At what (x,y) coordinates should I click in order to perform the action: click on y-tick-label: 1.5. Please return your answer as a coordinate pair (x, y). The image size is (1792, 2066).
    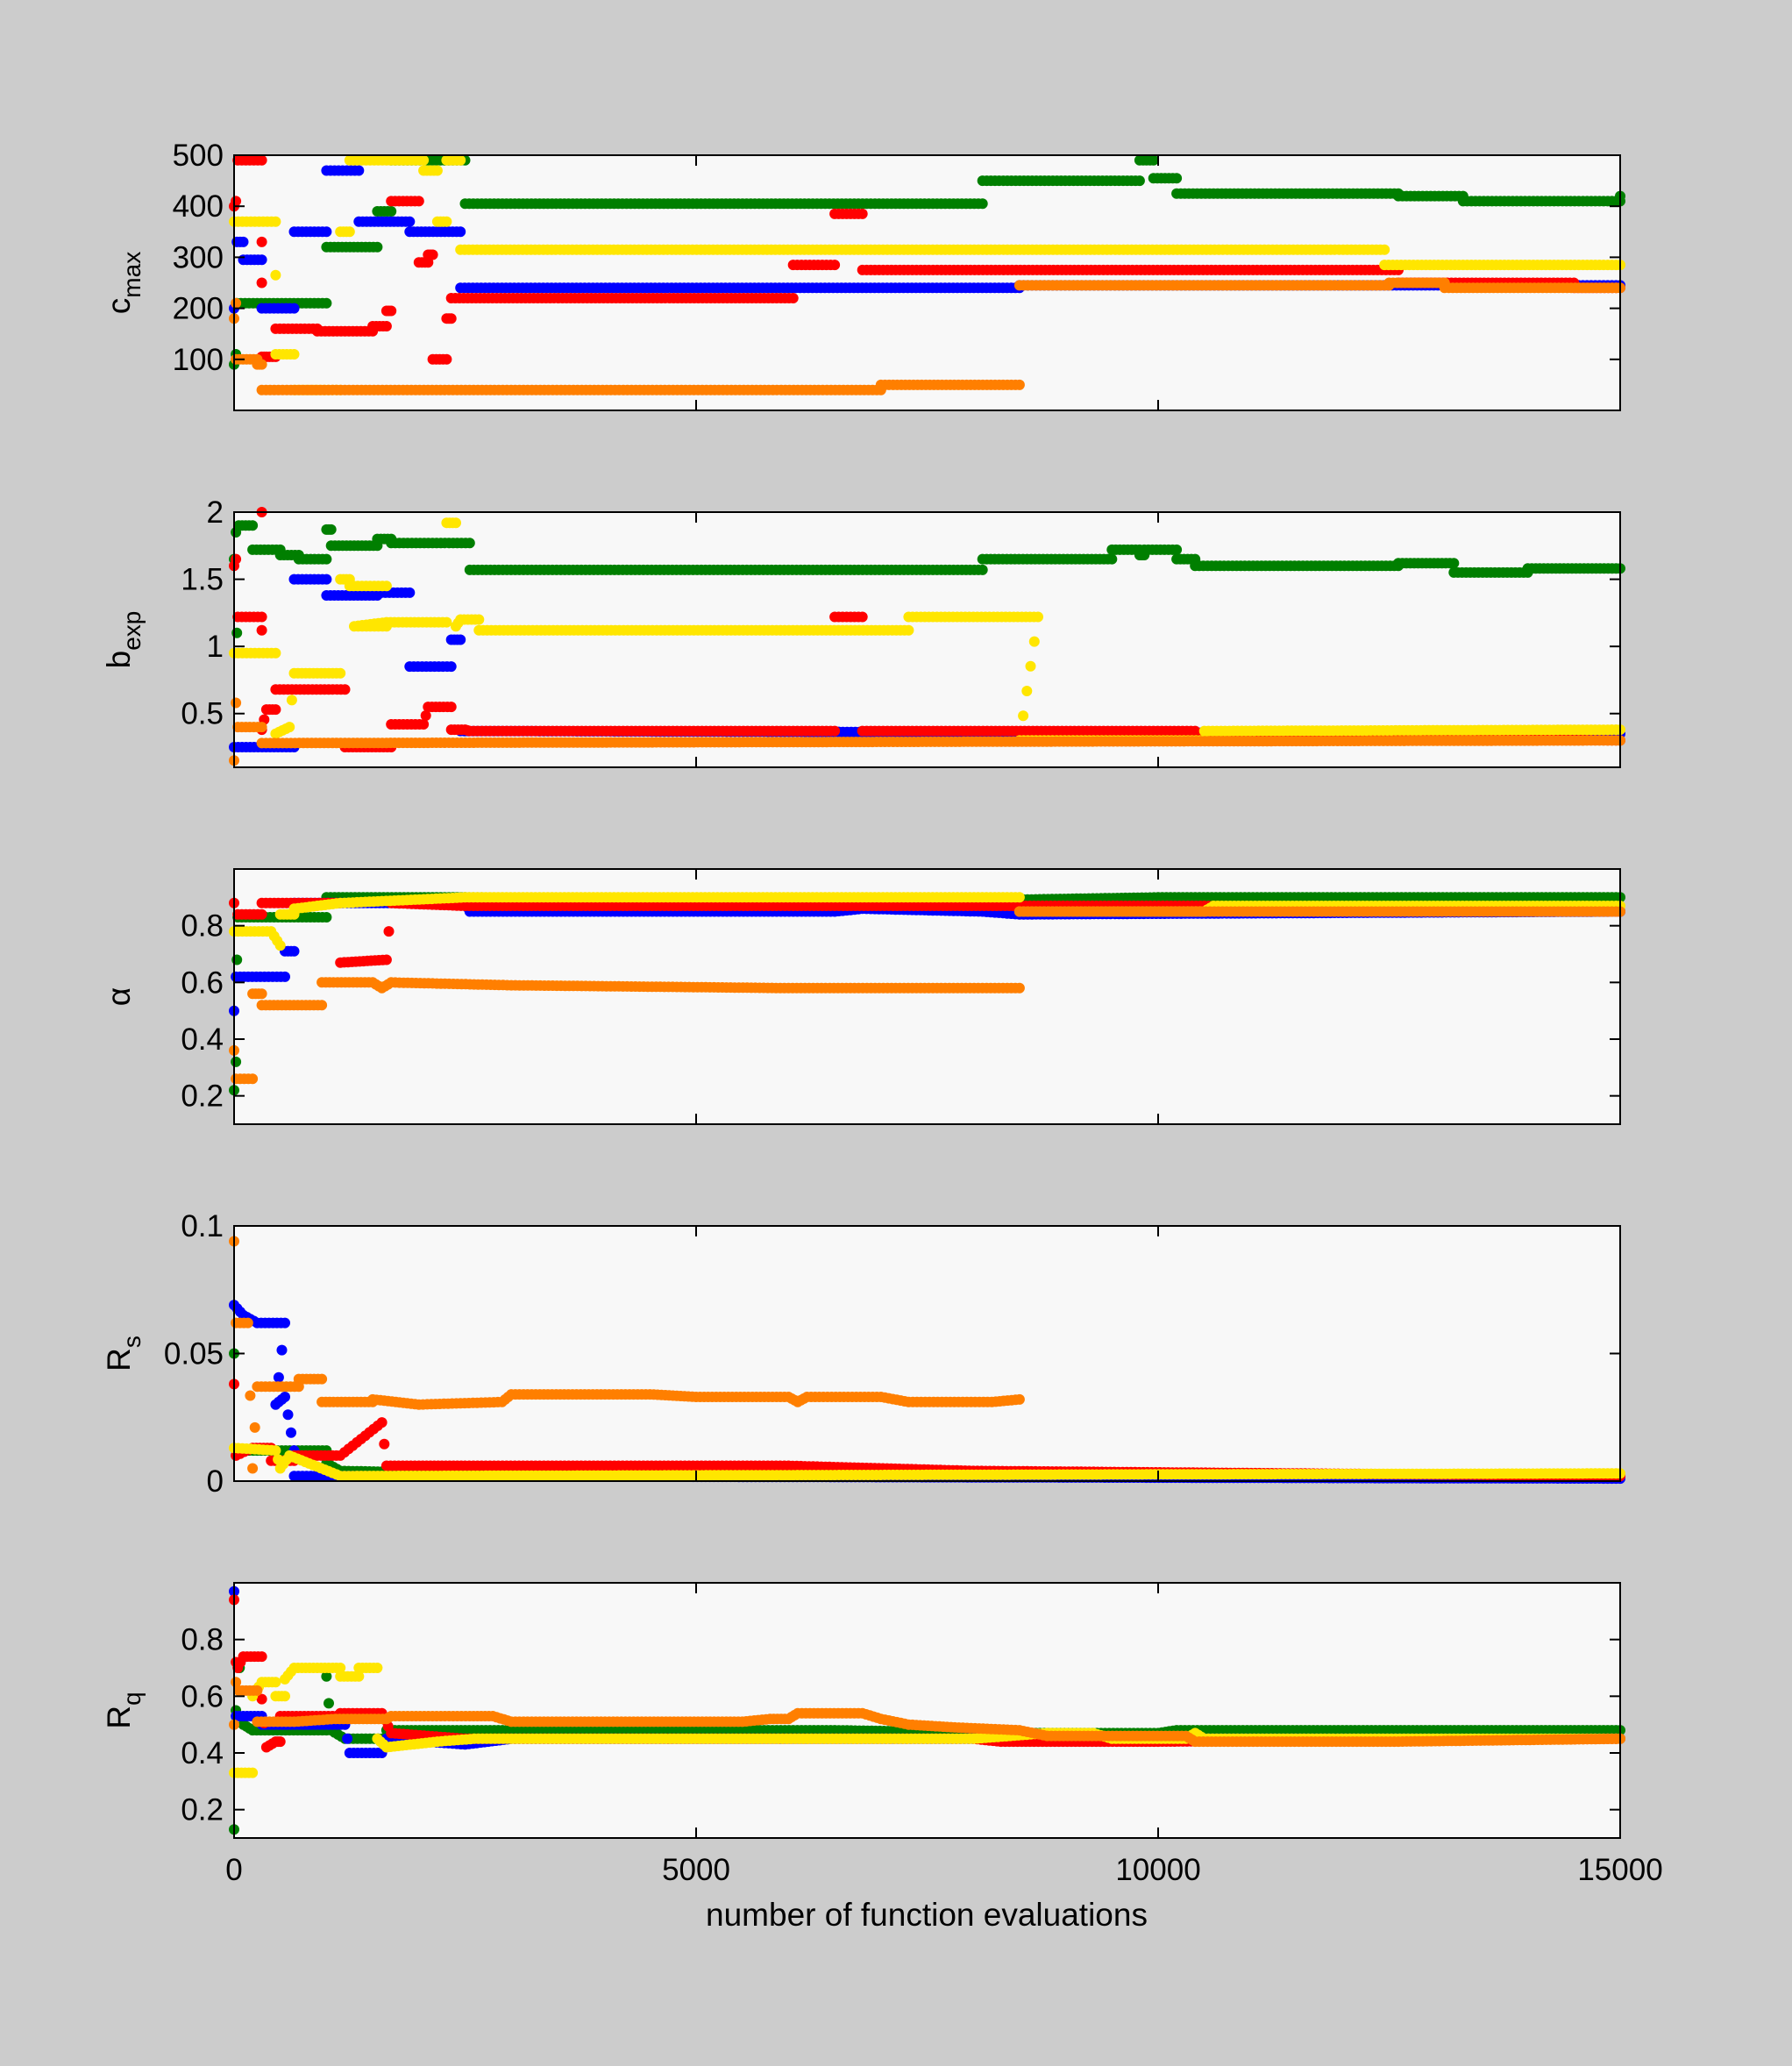
    Looking at the image, I should click on (202, 580).